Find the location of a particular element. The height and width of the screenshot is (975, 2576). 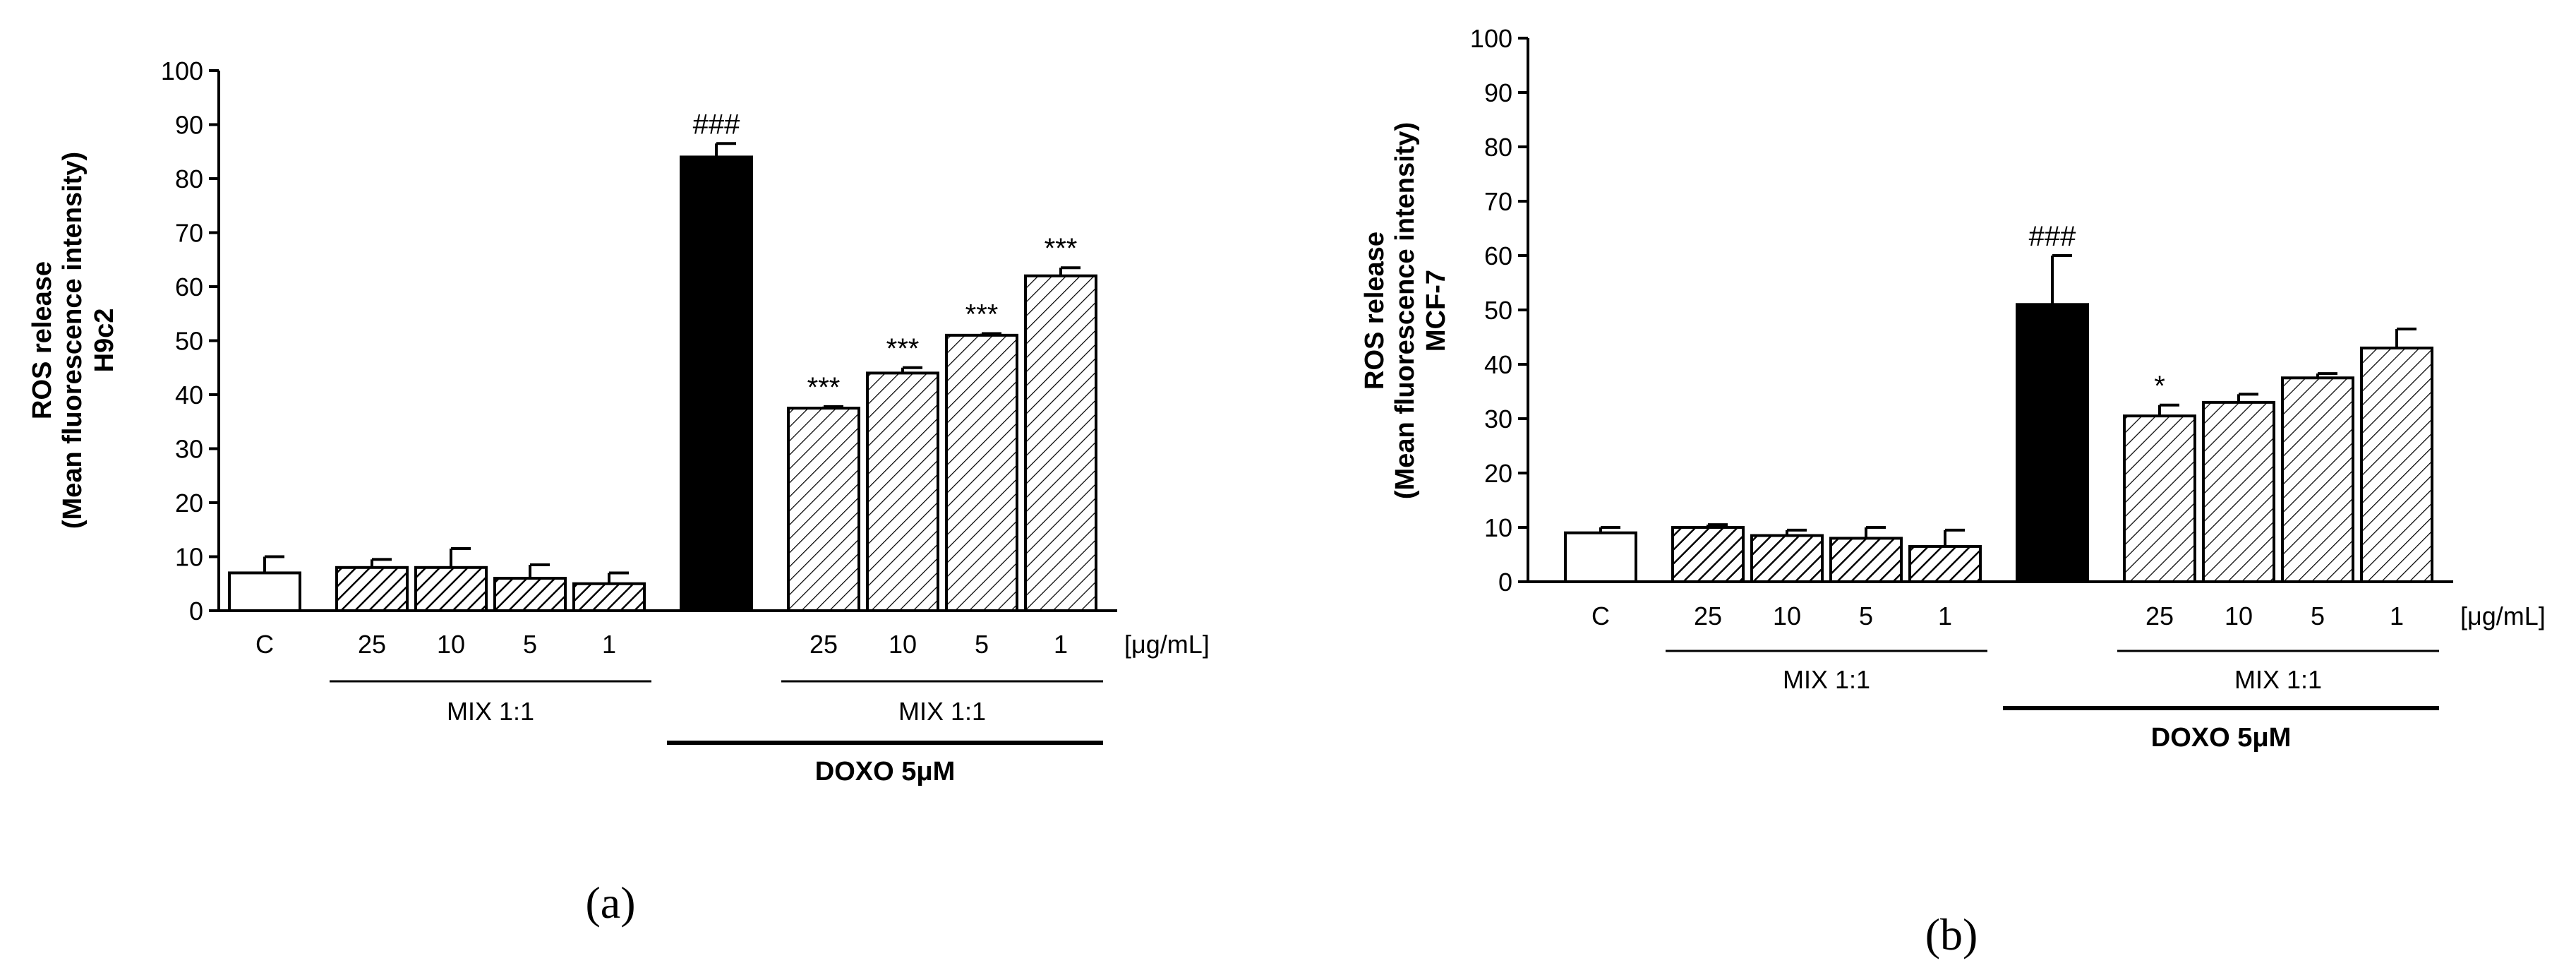

y-axis-label: H9c2 is located at coordinates (104, 341).